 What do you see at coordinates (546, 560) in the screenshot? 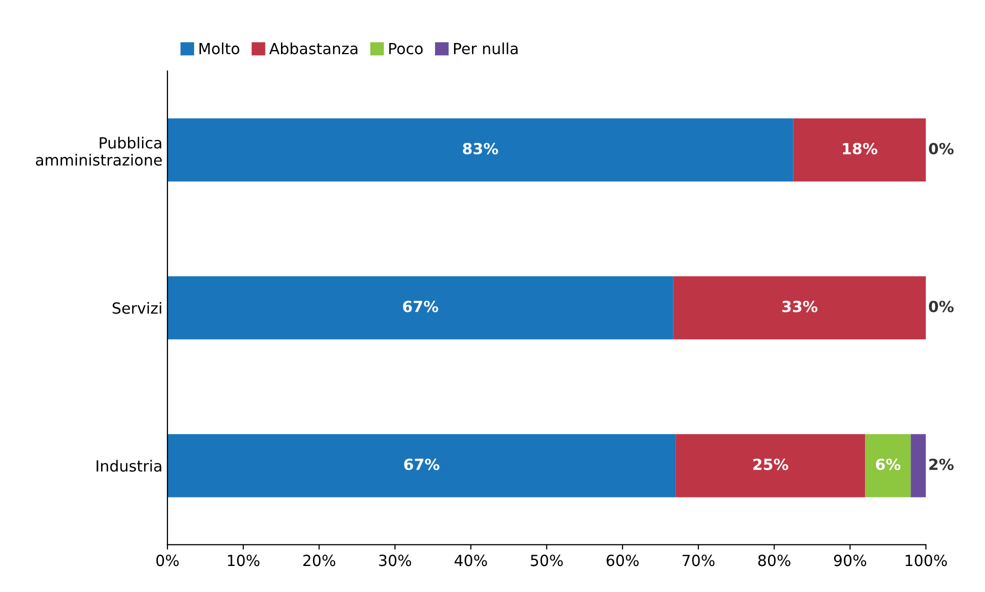
I see `x-tick-label: 50%` at bounding box center [546, 560].